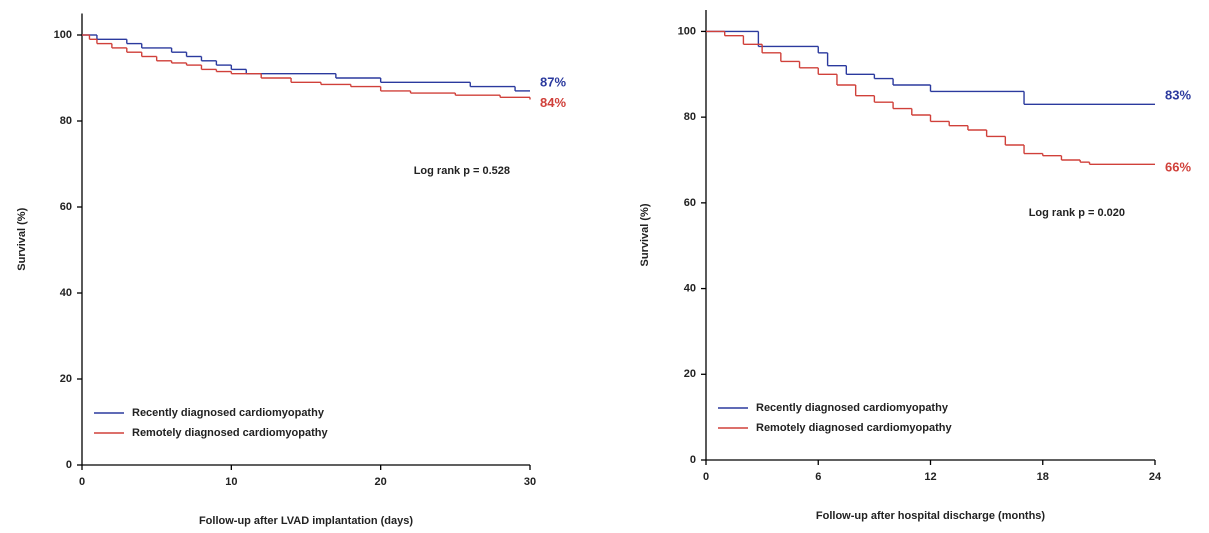 Image resolution: width=1209 pixels, height=533 pixels. What do you see at coordinates (818, 477) in the screenshot?
I see `x-tick-label: 6` at bounding box center [818, 477].